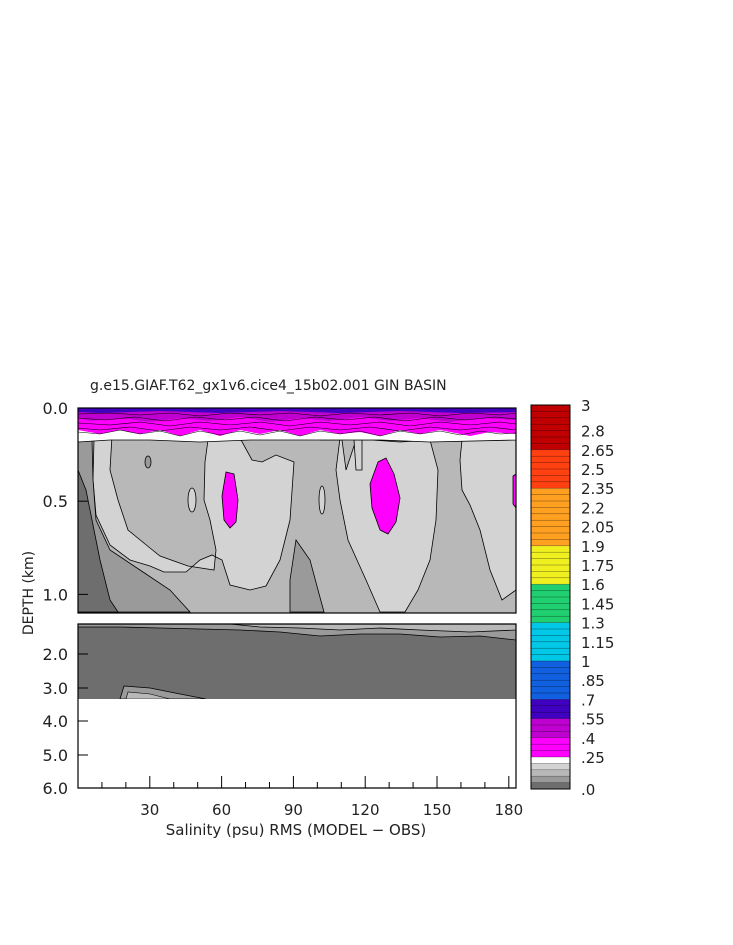  Describe the element at coordinates (55, 594) in the screenshot. I see `y-tick-label: 1.0` at that location.